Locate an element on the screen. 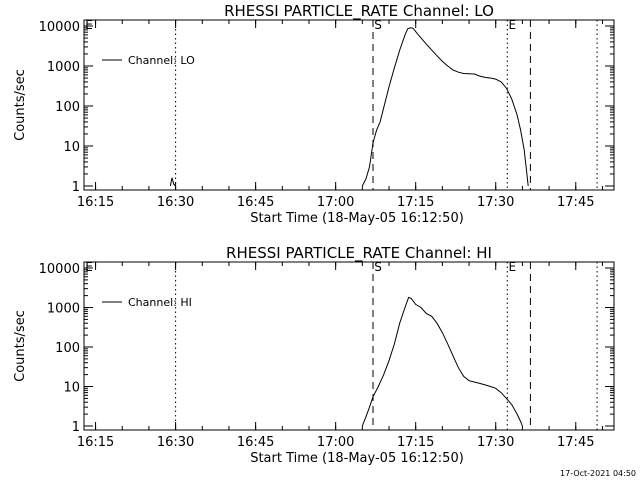 This screenshot has height=480, width=640. legend-label: Channel: LO is located at coordinates (161, 60).